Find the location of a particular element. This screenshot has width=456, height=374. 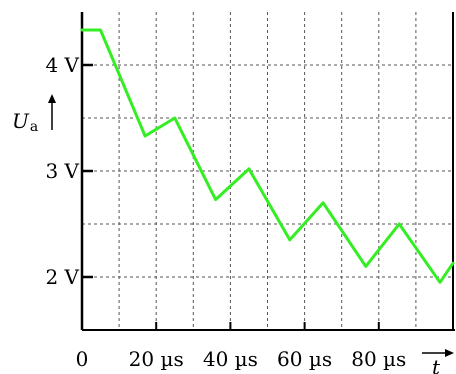

x-ticks: 0 20 µs 40 µs 60 µs 80 µs is located at coordinates (241, 346).